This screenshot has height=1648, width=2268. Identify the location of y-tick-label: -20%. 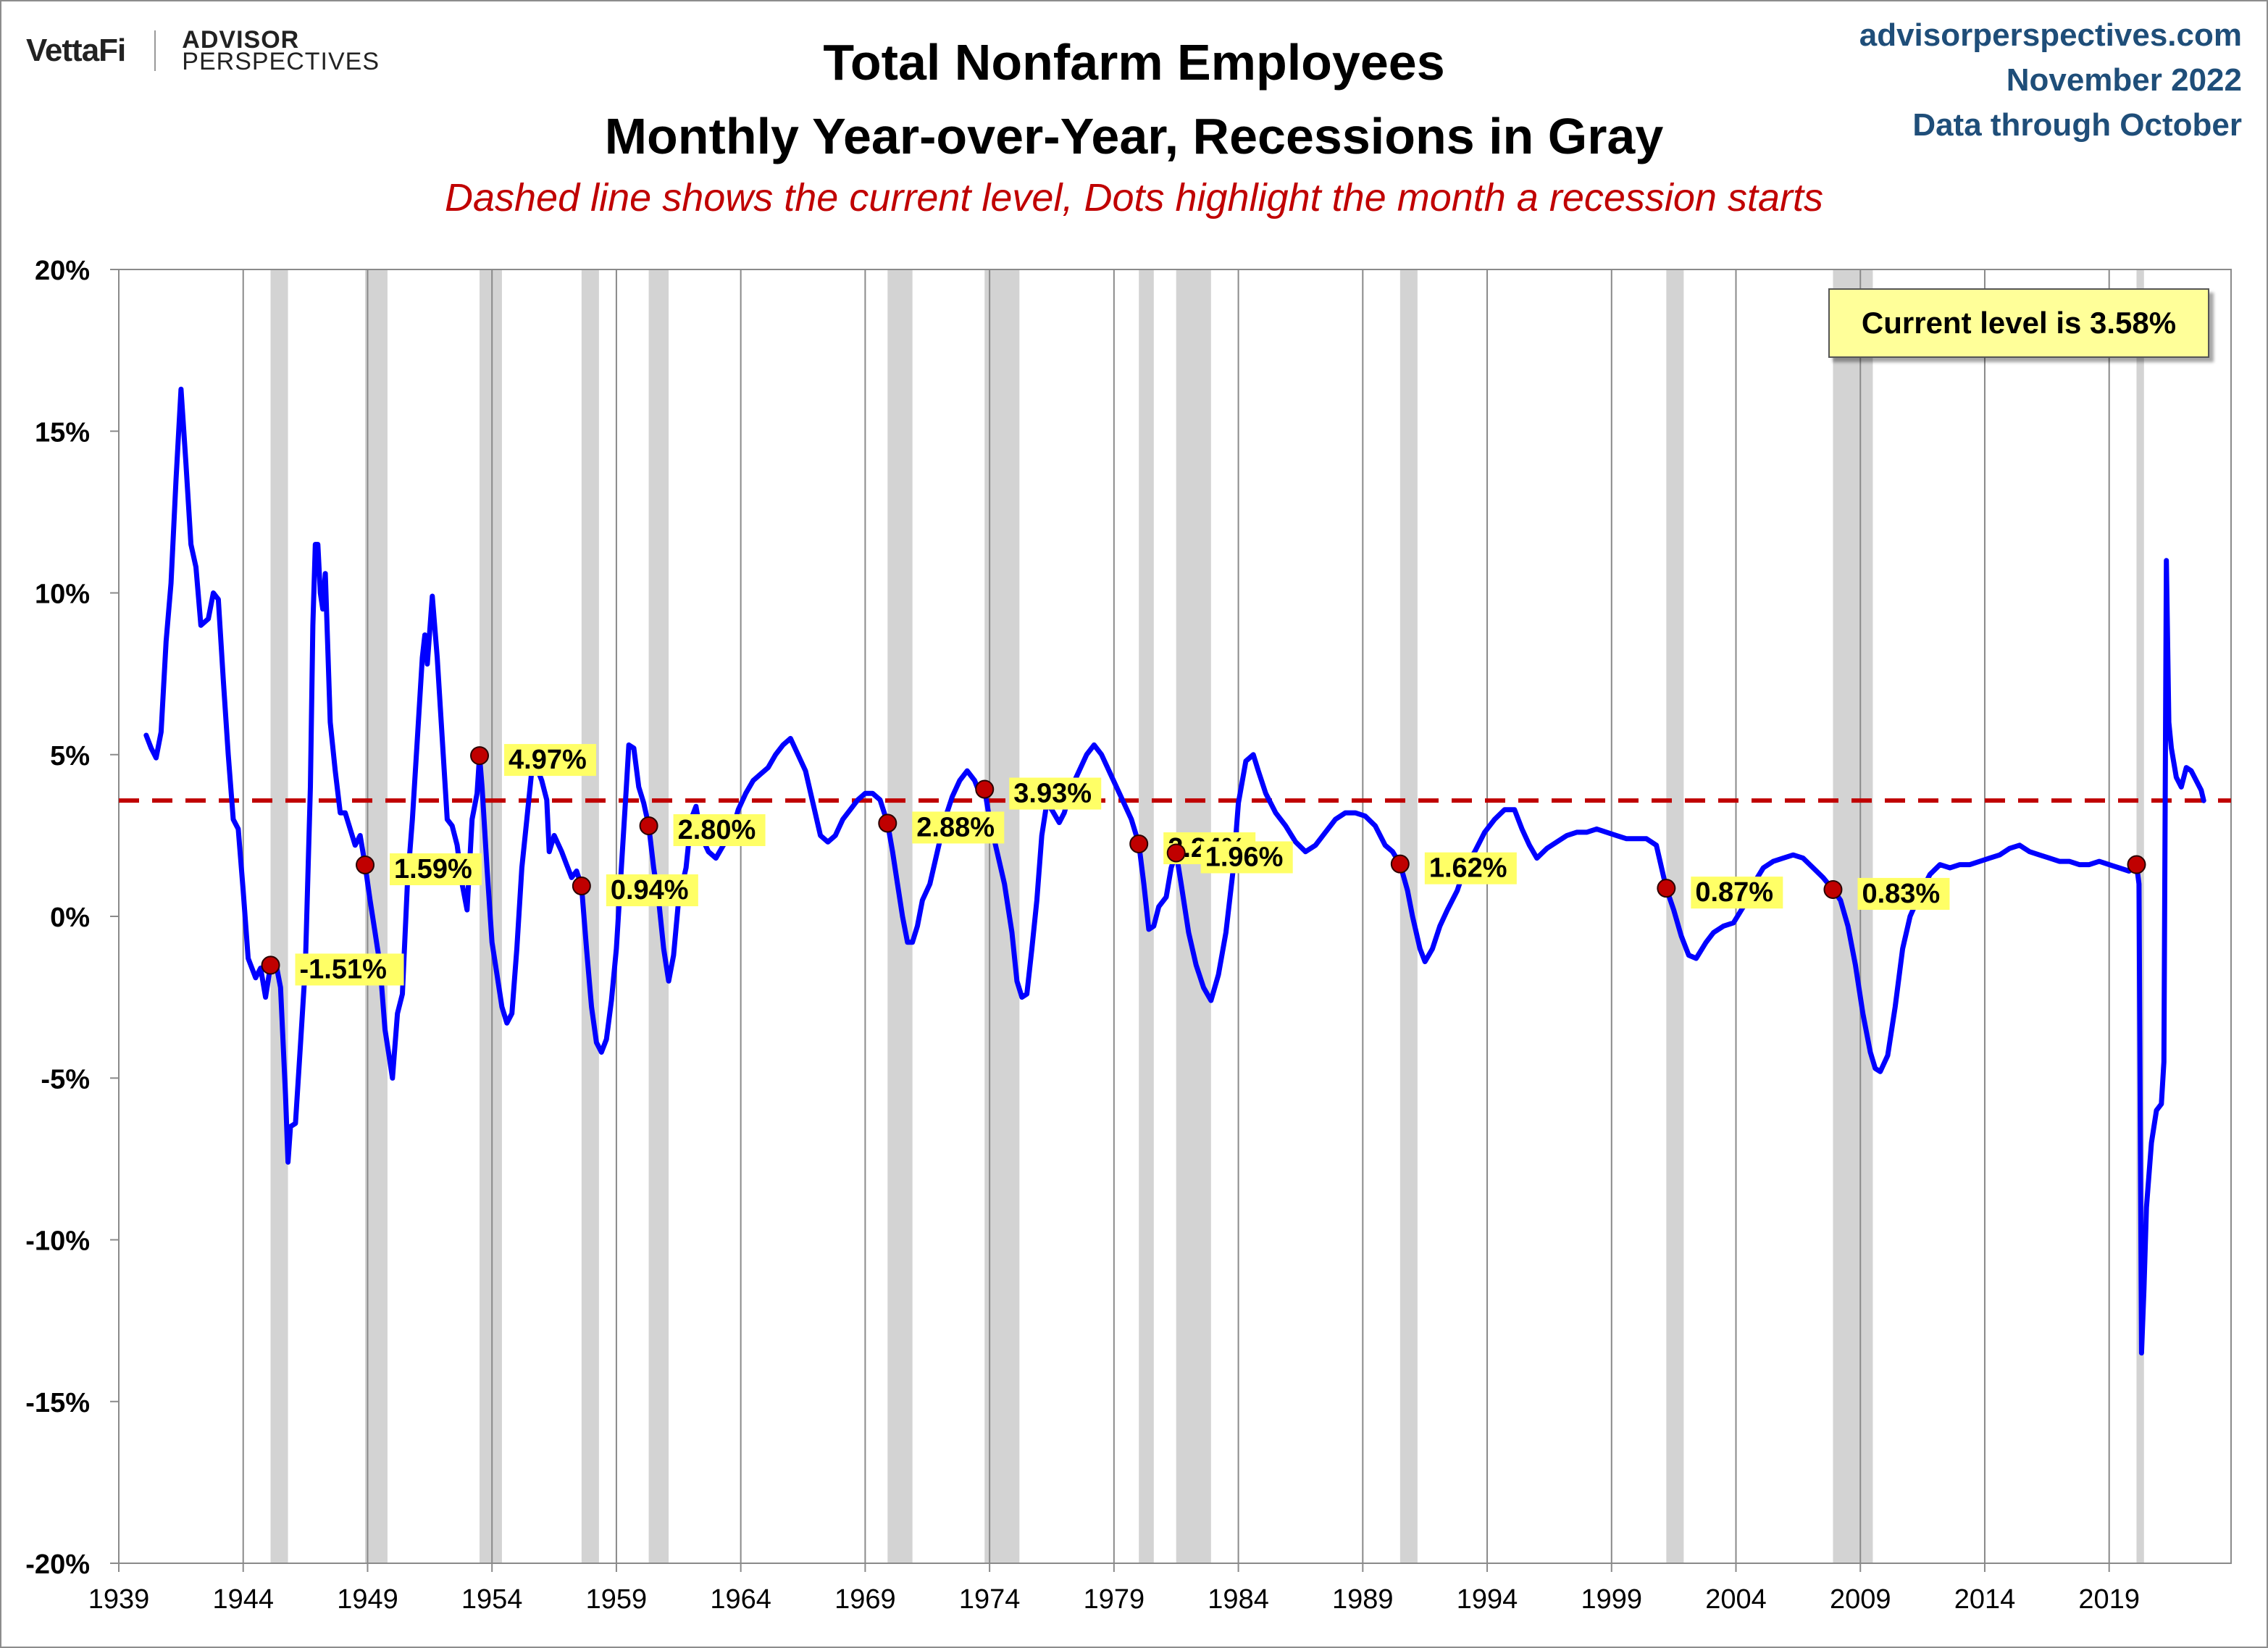
(58, 1564).